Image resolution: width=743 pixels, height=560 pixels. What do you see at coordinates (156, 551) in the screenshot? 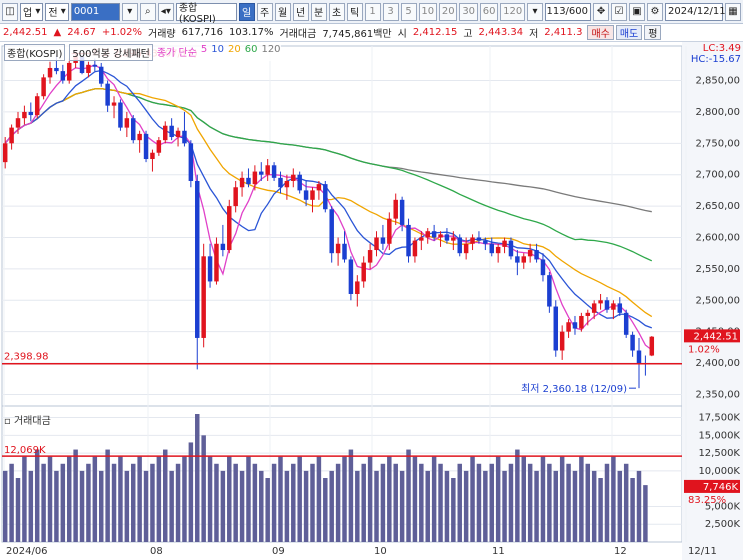
I see `date-tick-label: 08` at bounding box center [156, 551].